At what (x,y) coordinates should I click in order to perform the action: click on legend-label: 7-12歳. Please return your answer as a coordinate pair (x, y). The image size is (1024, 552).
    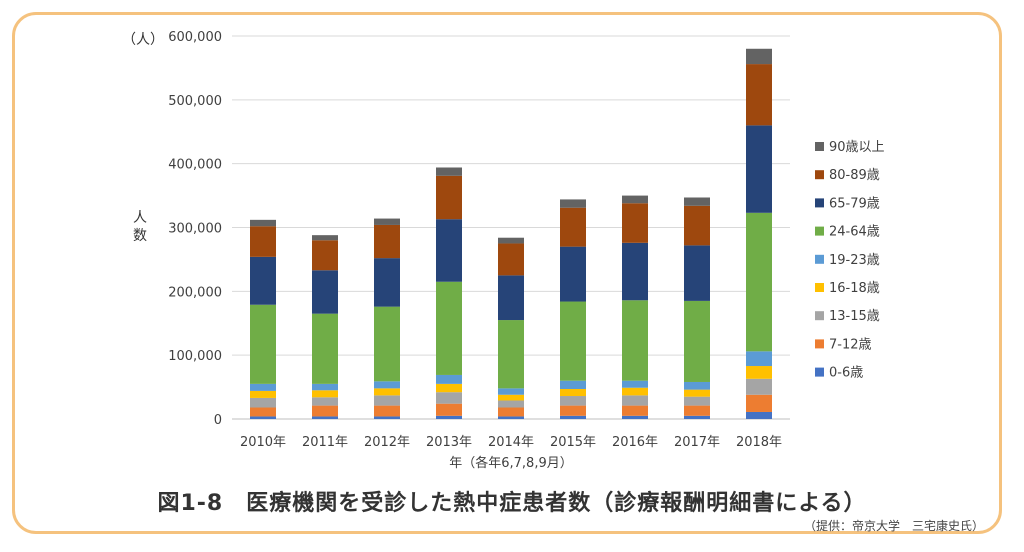
    Looking at the image, I should click on (850, 344).